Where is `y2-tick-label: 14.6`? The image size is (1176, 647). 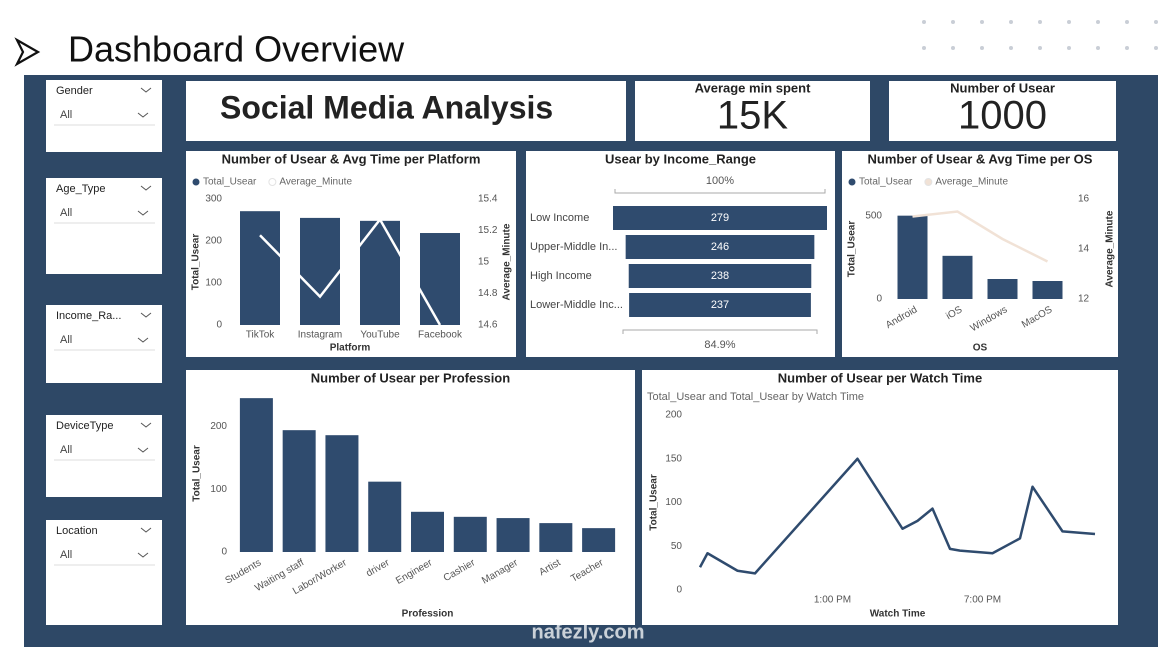 y2-tick-label: 14.6 is located at coordinates (488, 325).